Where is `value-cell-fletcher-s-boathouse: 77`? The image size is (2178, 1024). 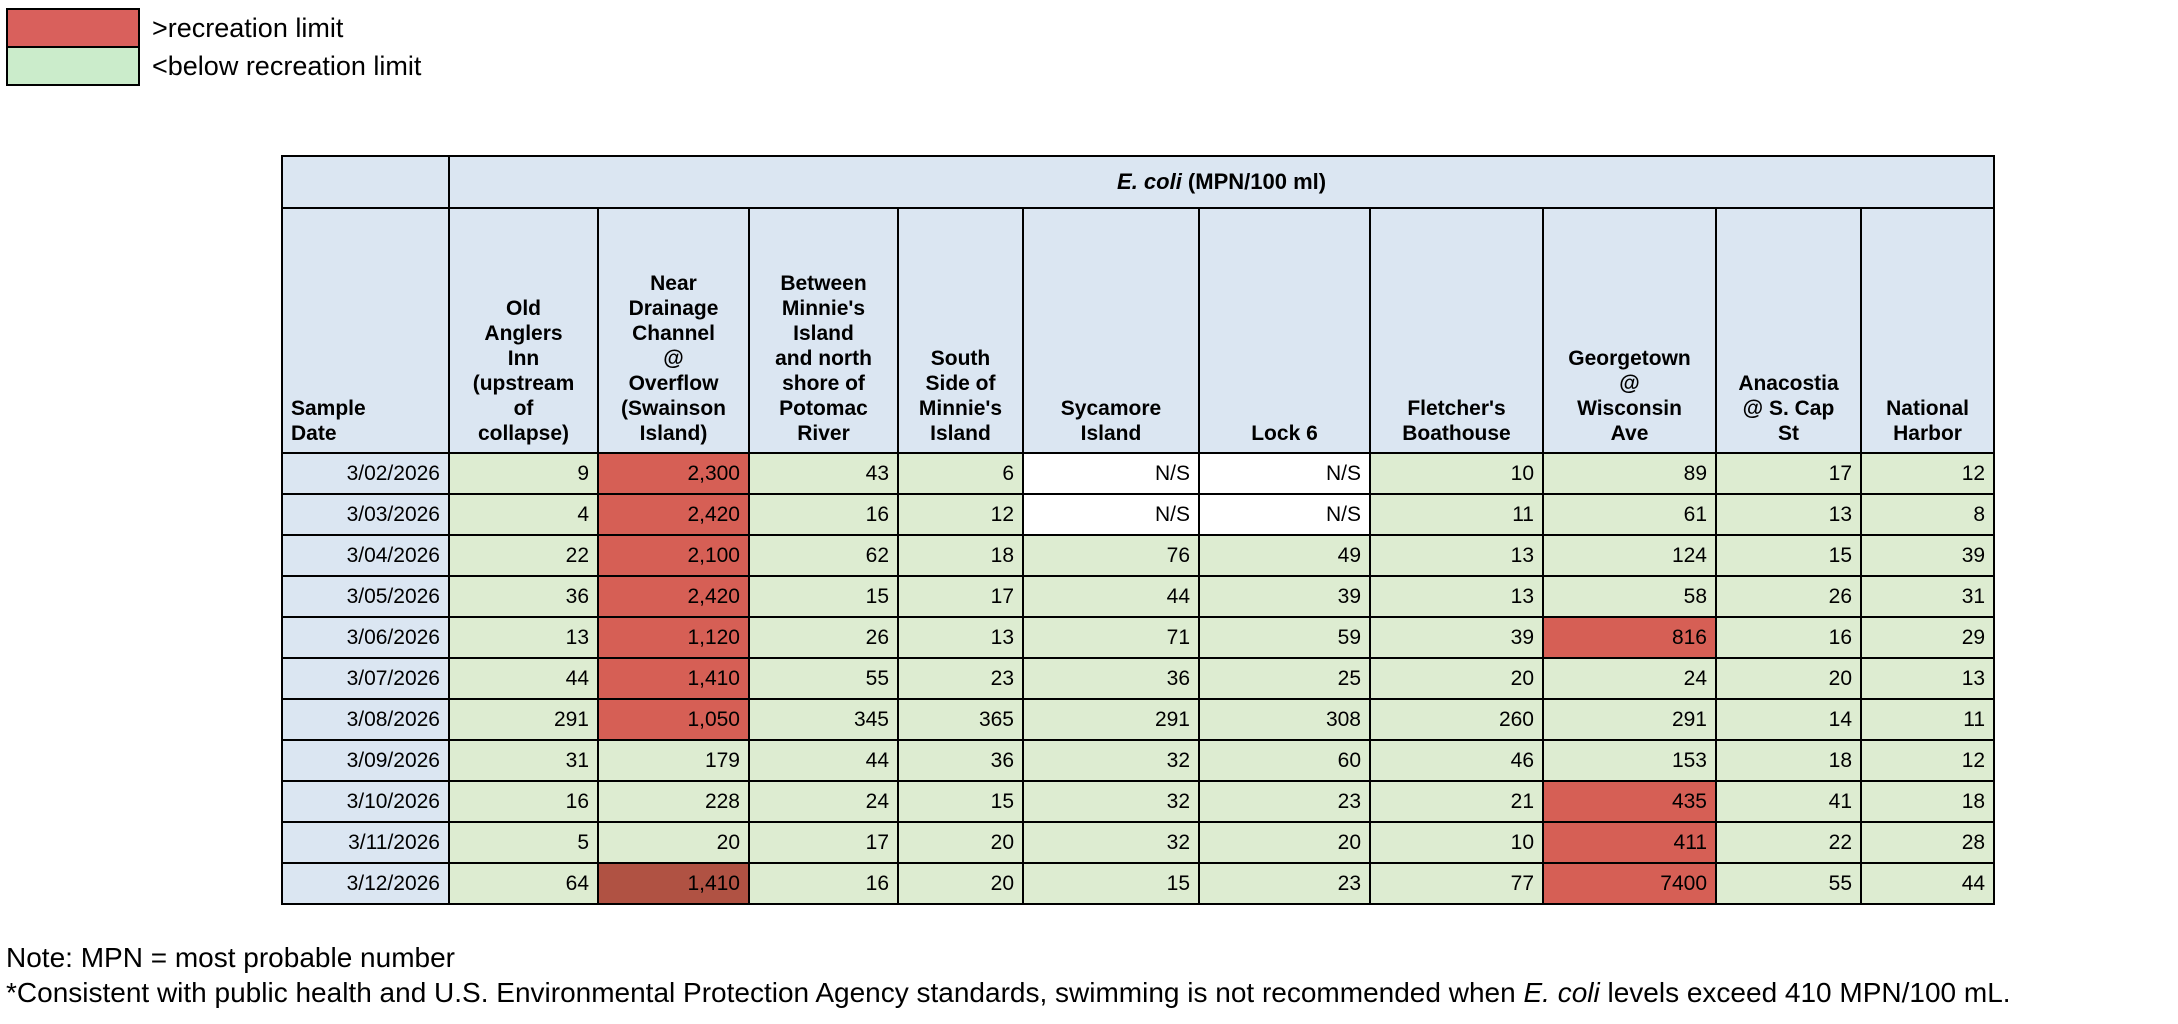 value-cell-fletcher-s-boathouse: 77 is located at coordinates (1456, 883).